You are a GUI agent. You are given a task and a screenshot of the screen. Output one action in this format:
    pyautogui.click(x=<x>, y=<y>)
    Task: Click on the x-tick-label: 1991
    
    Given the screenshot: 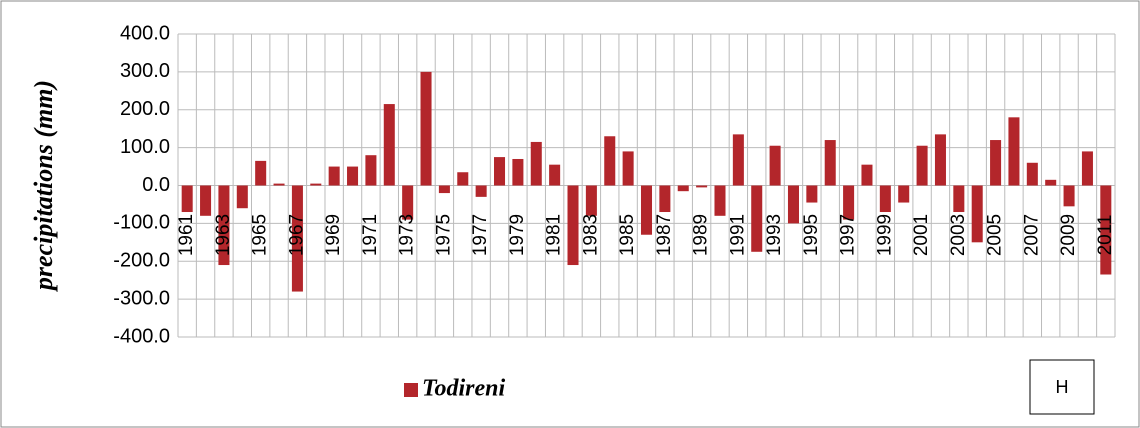 What is the action you would take?
    pyautogui.click(x=737, y=235)
    